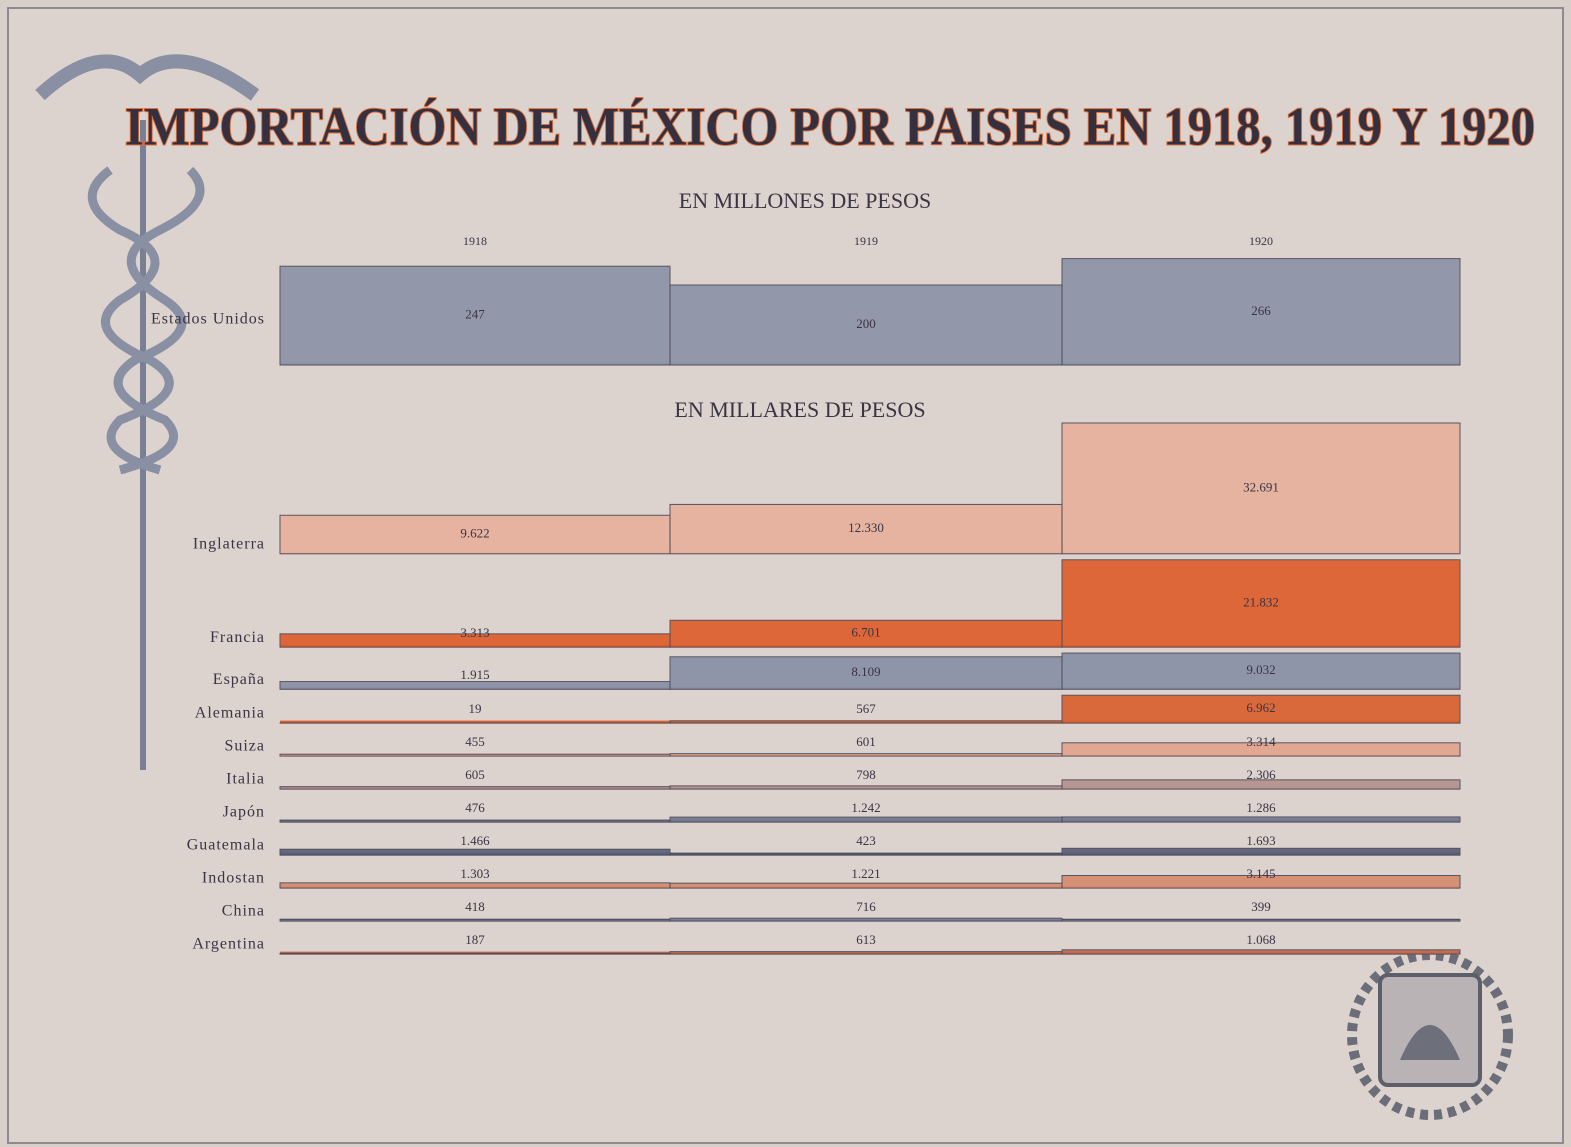  Describe the element at coordinates (229, 543) in the screenshot. I see `legend-label: Inglaterra` at that location.